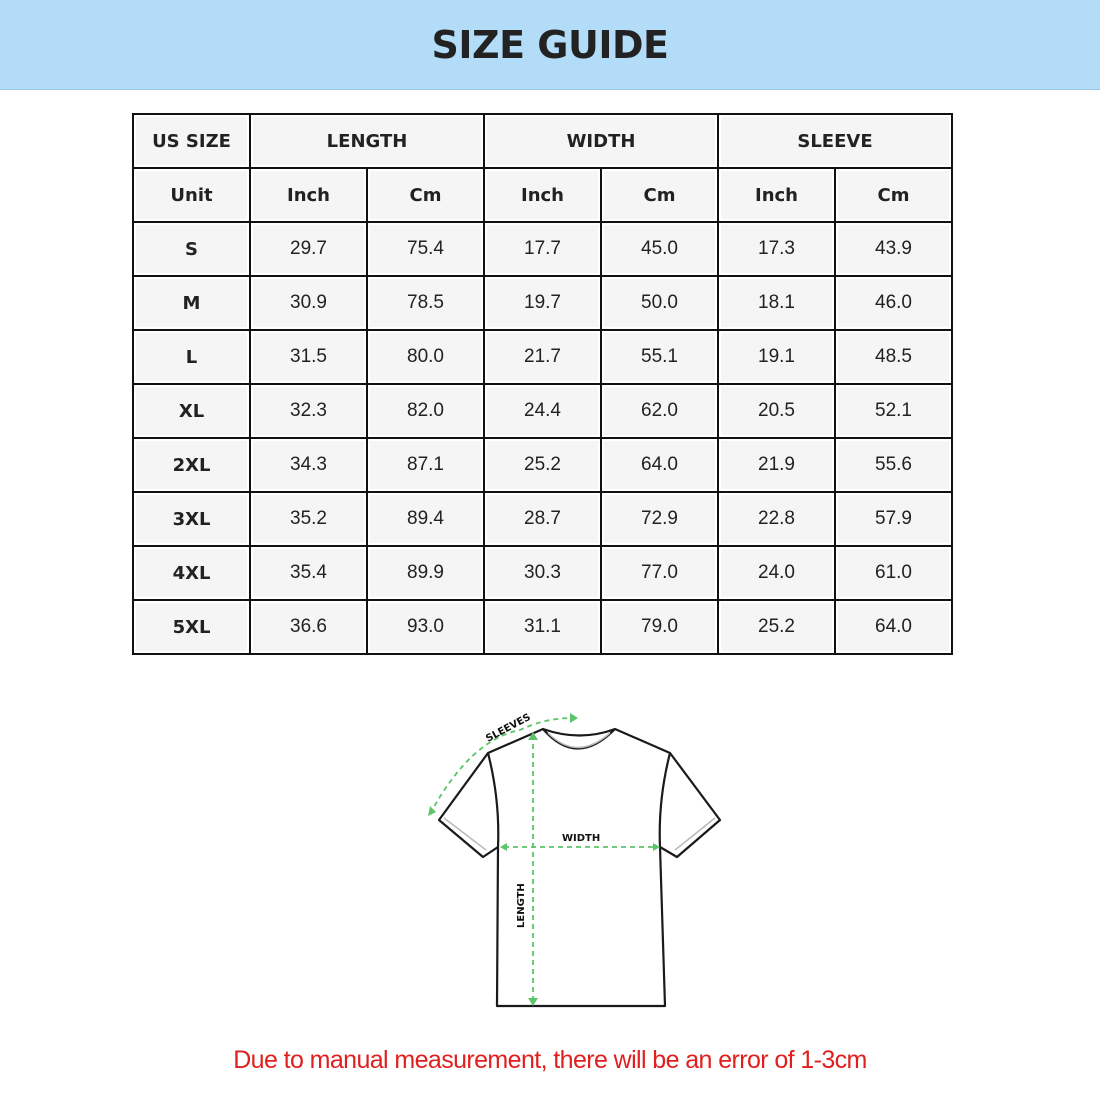 This screenshot has height=1100, width=1100. I want to click on size-cell: S, so click(191, 249).